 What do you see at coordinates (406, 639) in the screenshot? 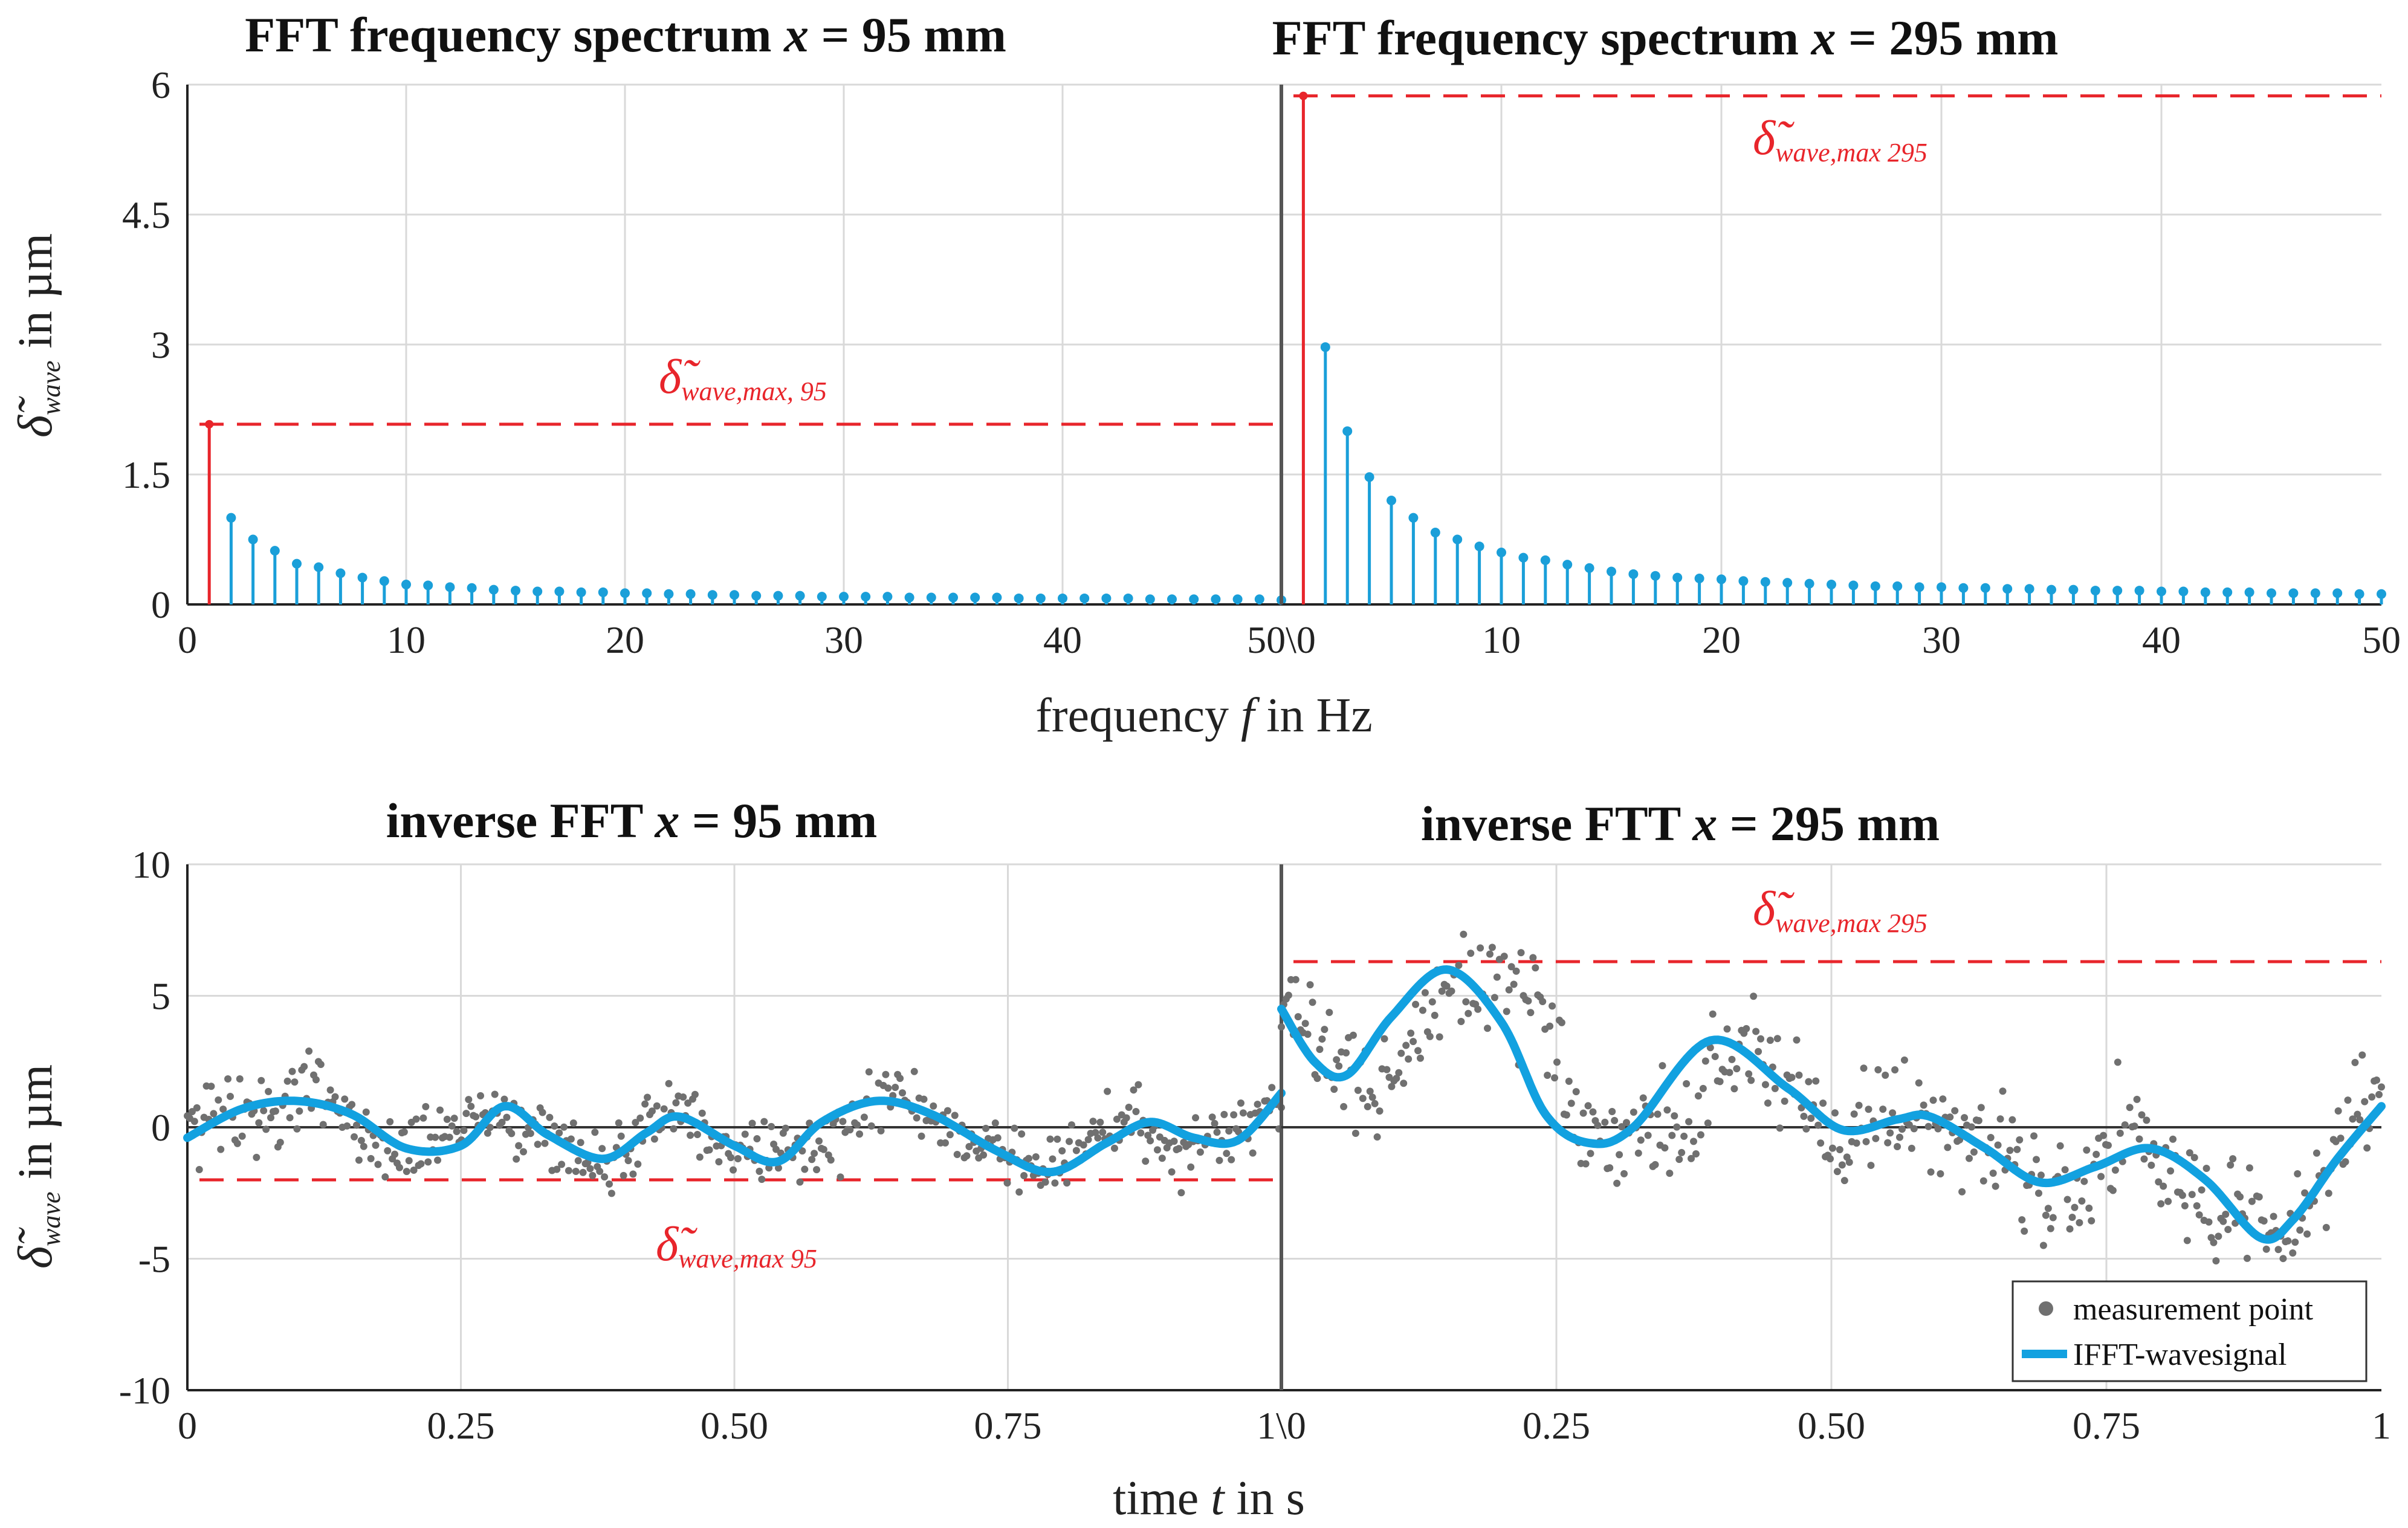
I see `fft95-xtick-label: 10` at bounding box center [406, 639].